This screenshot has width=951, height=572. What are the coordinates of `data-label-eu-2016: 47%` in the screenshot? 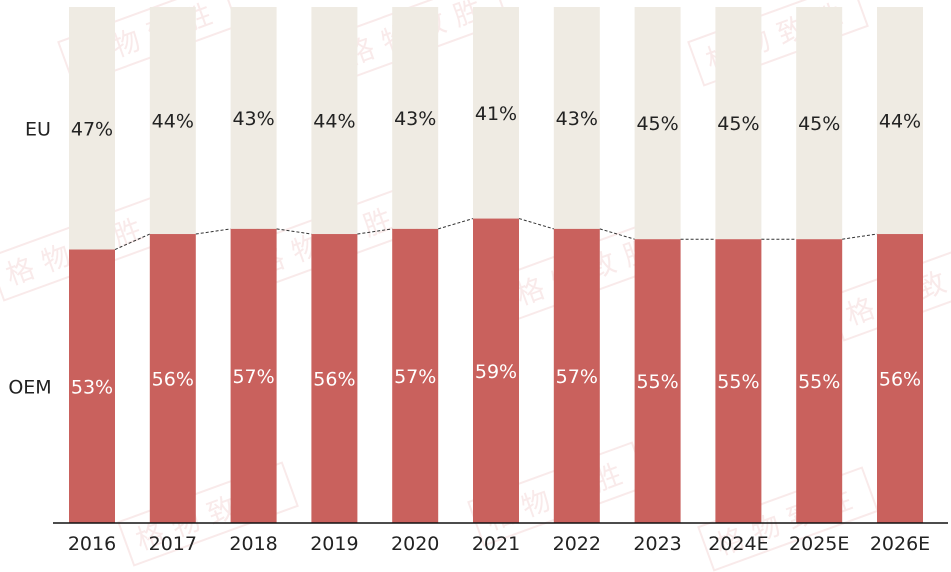 It's located at (92, 129).